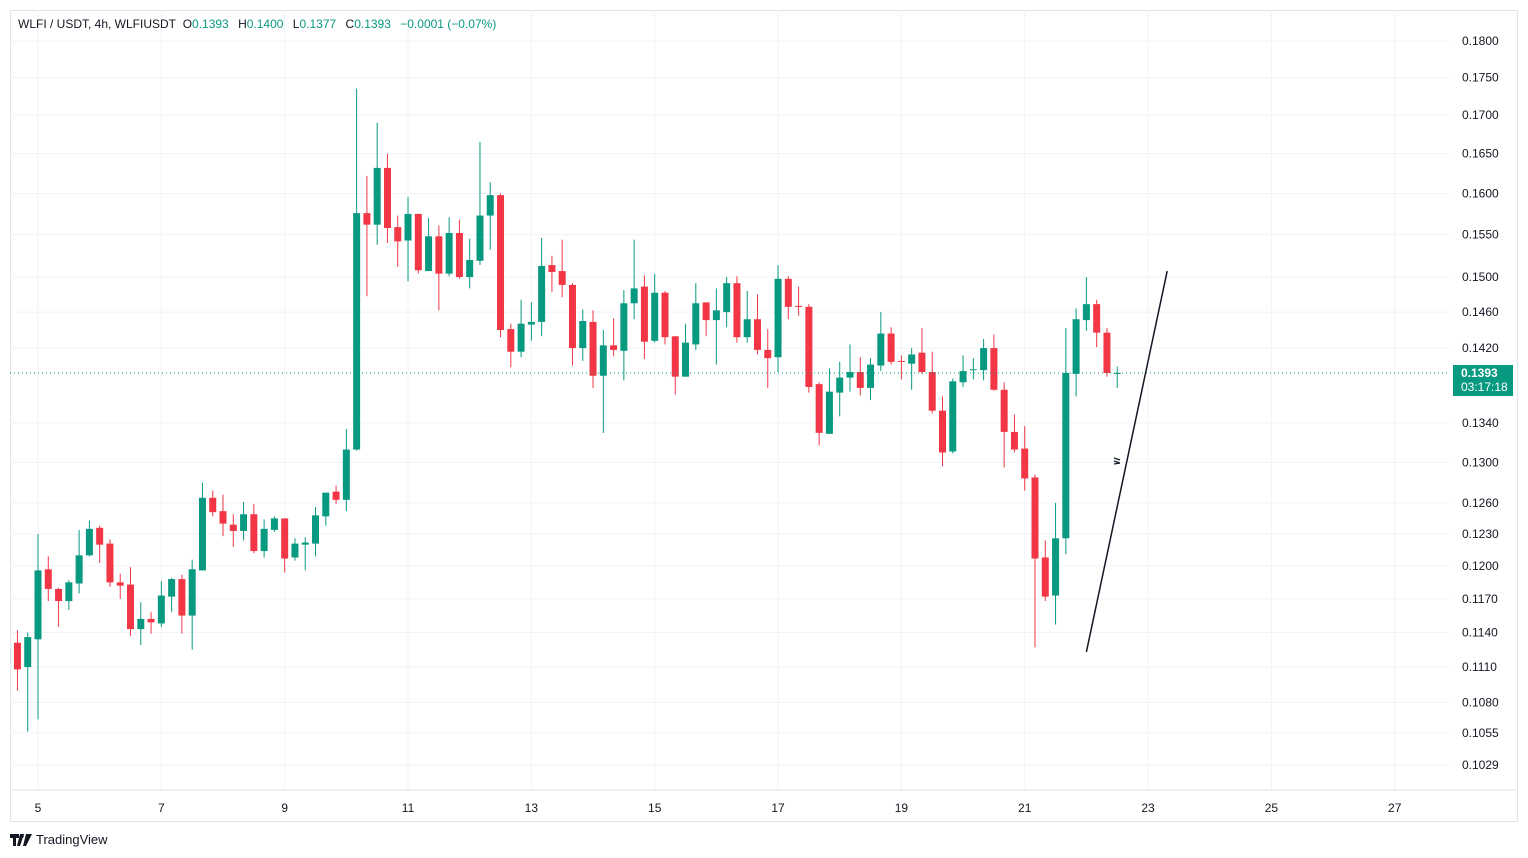  Describe the element at coordinates (1480, 765) in the screenshot. I see `price-tick-label: 0.1029` at that location.